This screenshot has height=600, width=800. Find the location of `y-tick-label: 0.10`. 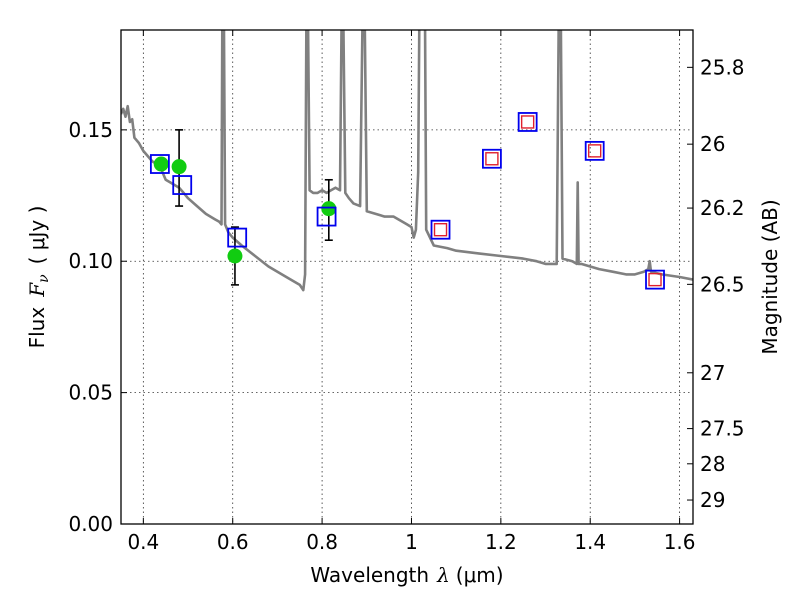

y-tick-label: 0.10 is located at coordinates (90, 261).